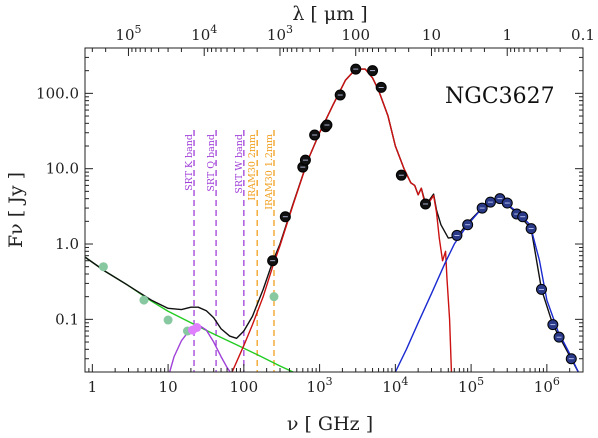 The width and height of the screenshot is (598, 438). What do you see at coordinates (280, 33) in the screenshot?
I see `top-tick-label: 10³` at bounding box center [280, 33].